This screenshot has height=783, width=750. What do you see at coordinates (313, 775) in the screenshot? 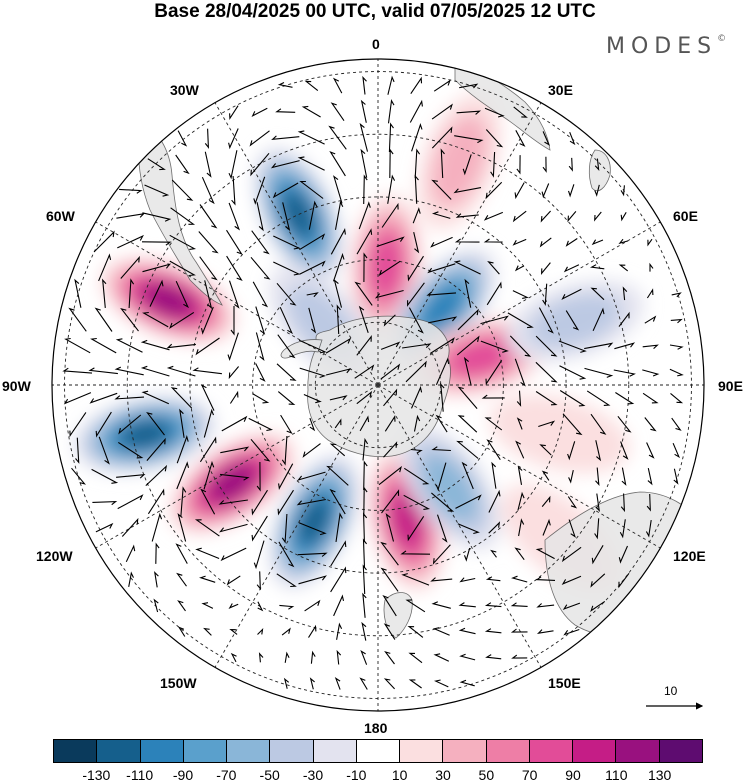
I see `colorbar-tick-5: -30` at bounding box center [313, 775].